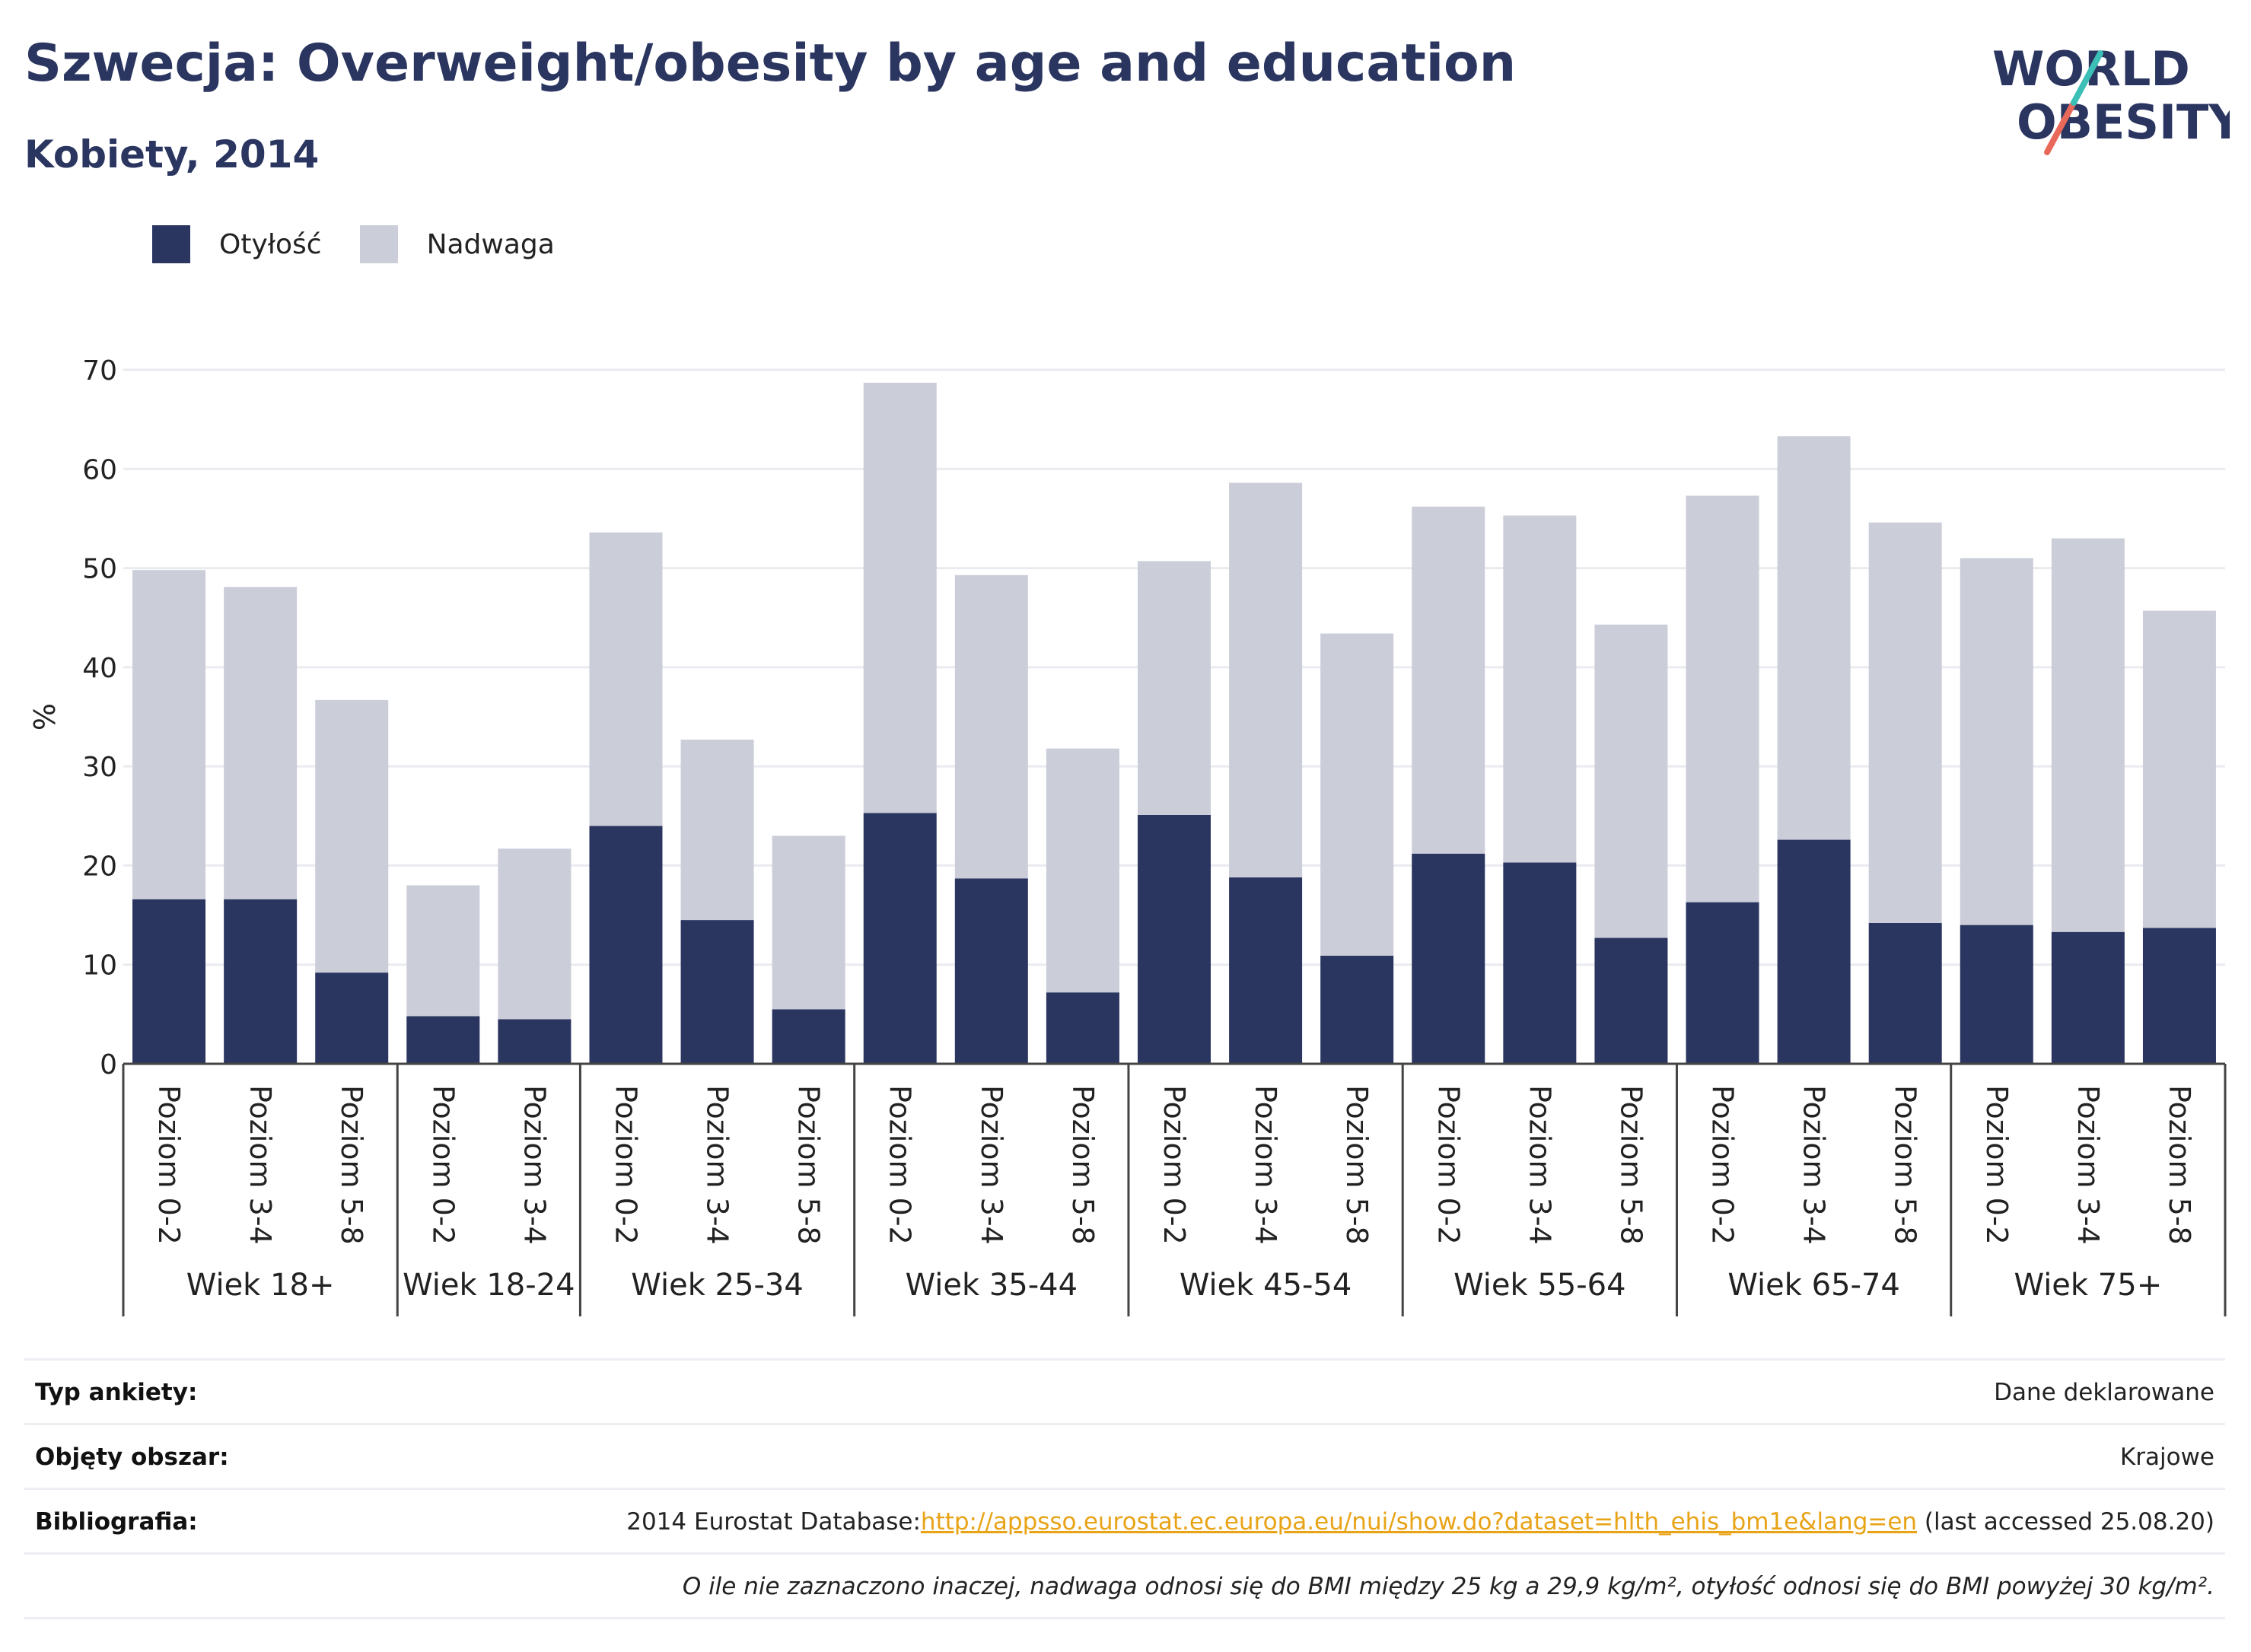  I want to click on meta-row-survey-type: Typ ankiety: Dane deklarowane, so click(1124, 1390).